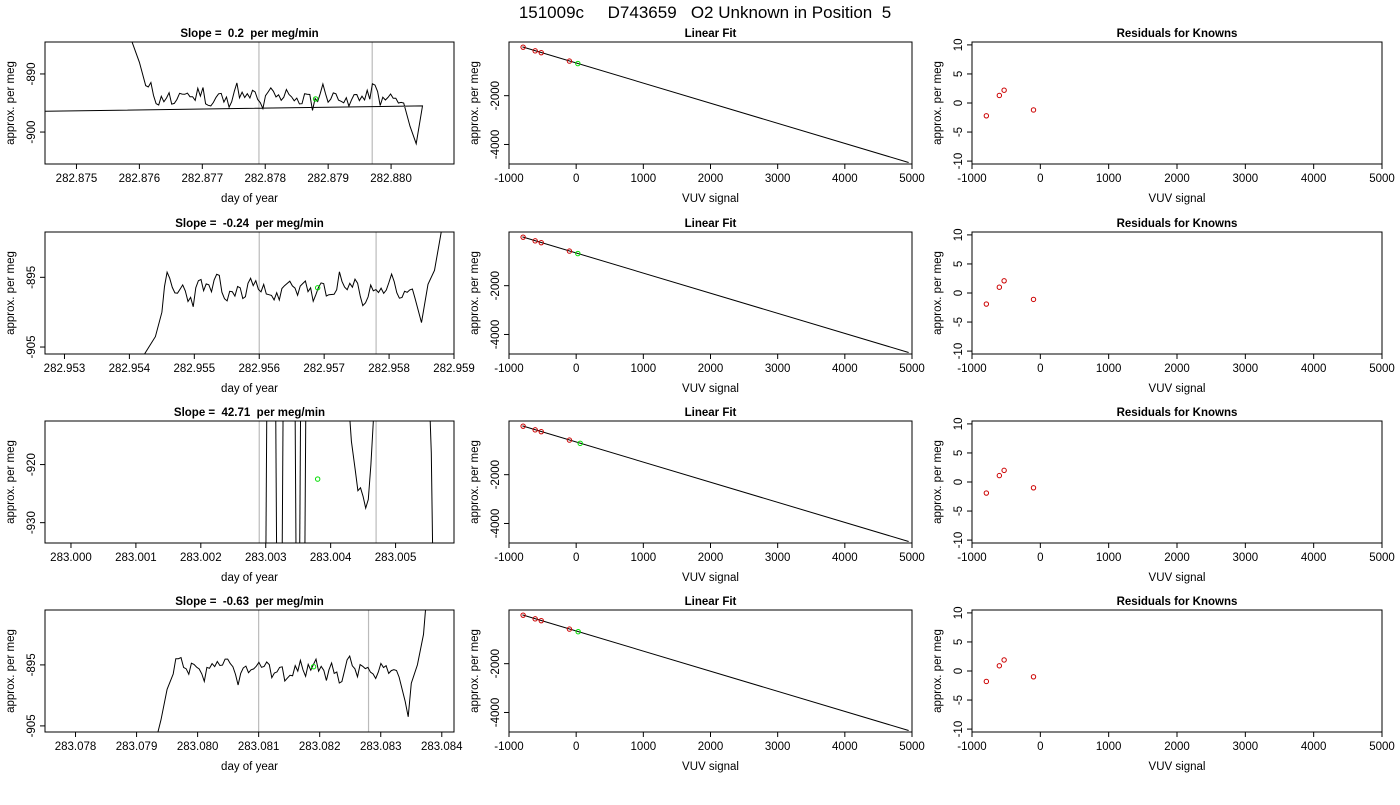 The height and width of the screenshot is (805, 1400). What do you see at coordinates (65, 369) in the screenshot?
I see `x-tick-label: 282.953` at bounding box center [65, 369].